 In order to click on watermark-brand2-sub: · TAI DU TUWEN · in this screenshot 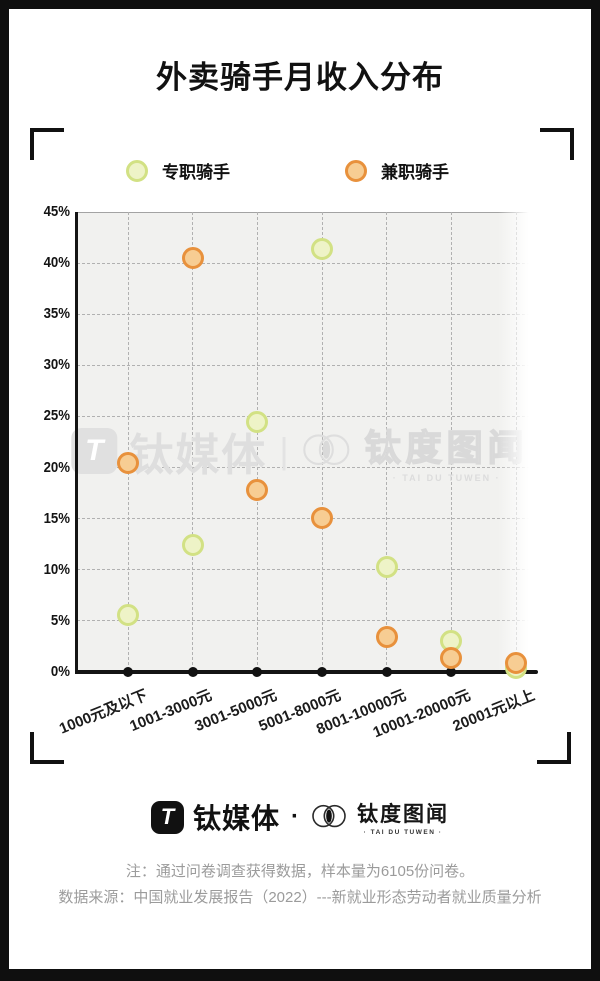, I will do `click(446, 478)`.